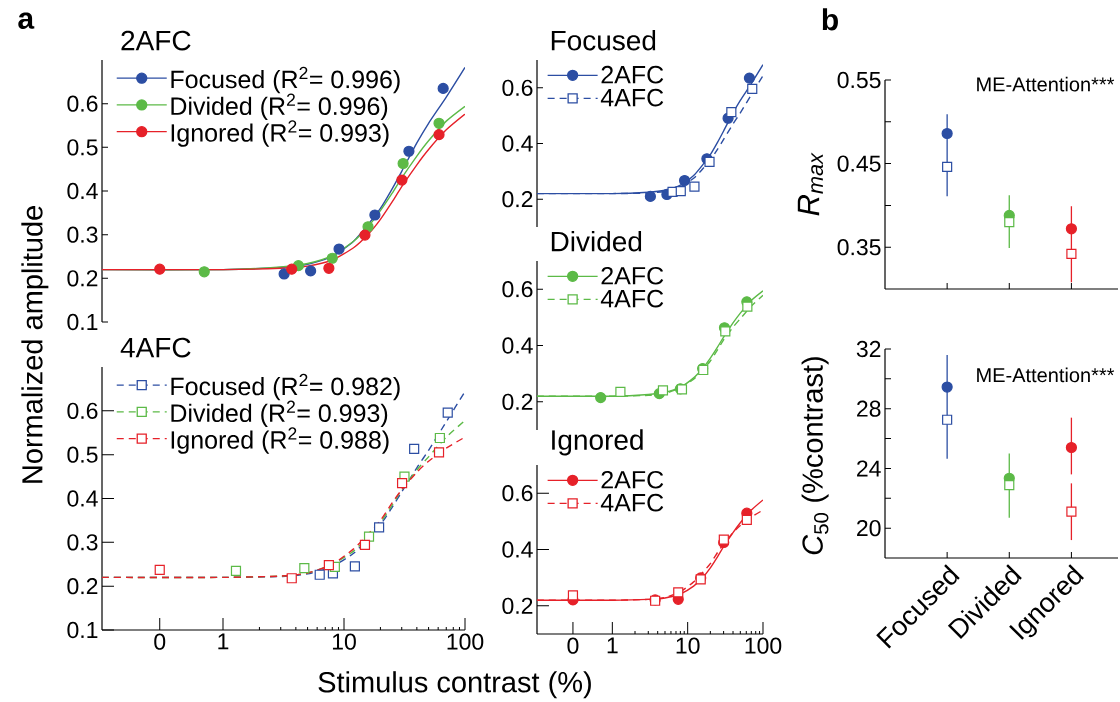 The width and height of the screenshot is (1120, 702). I want to click on y-axis-title: C$_{50}$ (%contrast), so click(815, 456).